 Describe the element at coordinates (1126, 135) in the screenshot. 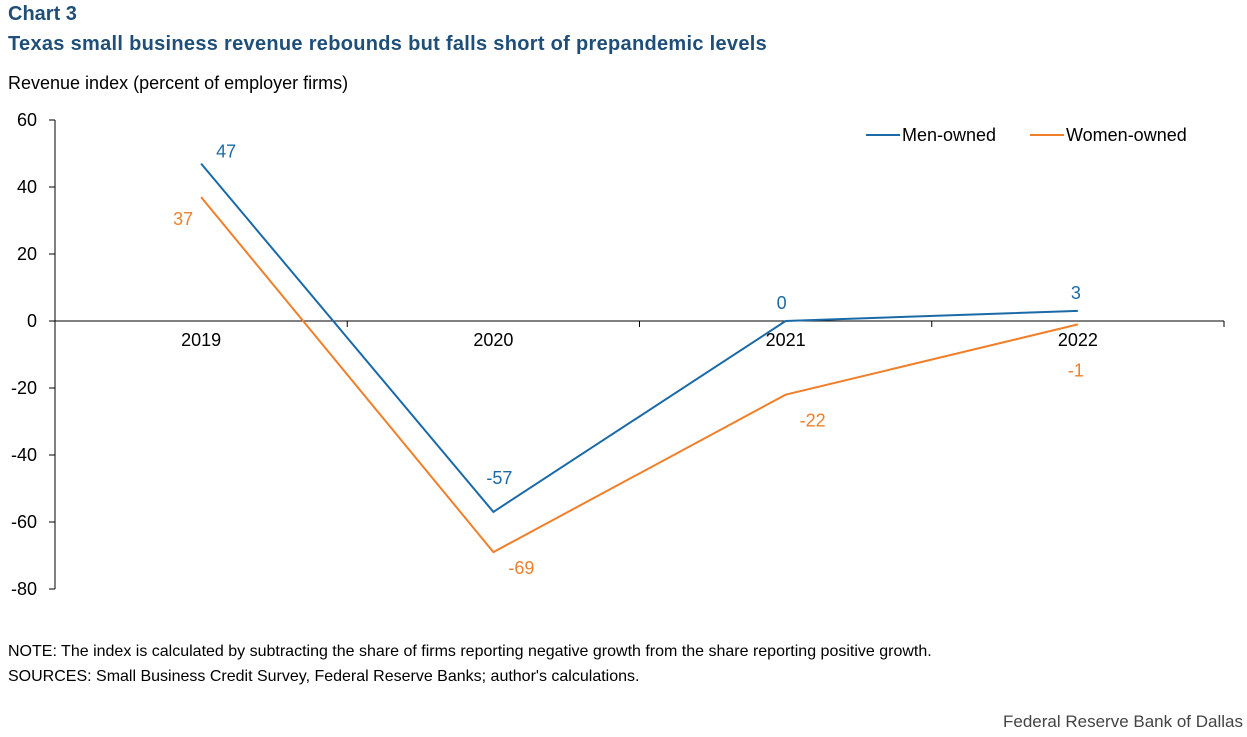

I see `legend-label: Women-owned` at that location.